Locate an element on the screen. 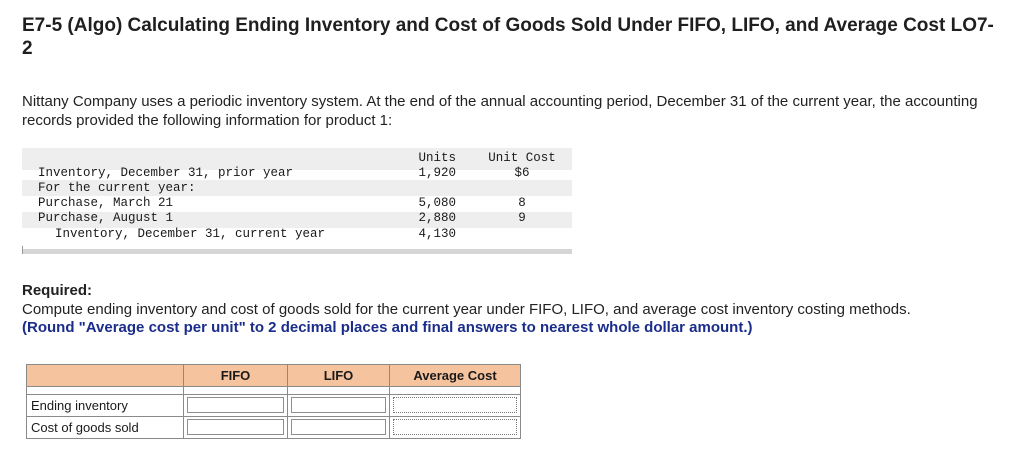  answer-header-row: FIFO LIFO Average Cost is located at coordinates (273, 375).